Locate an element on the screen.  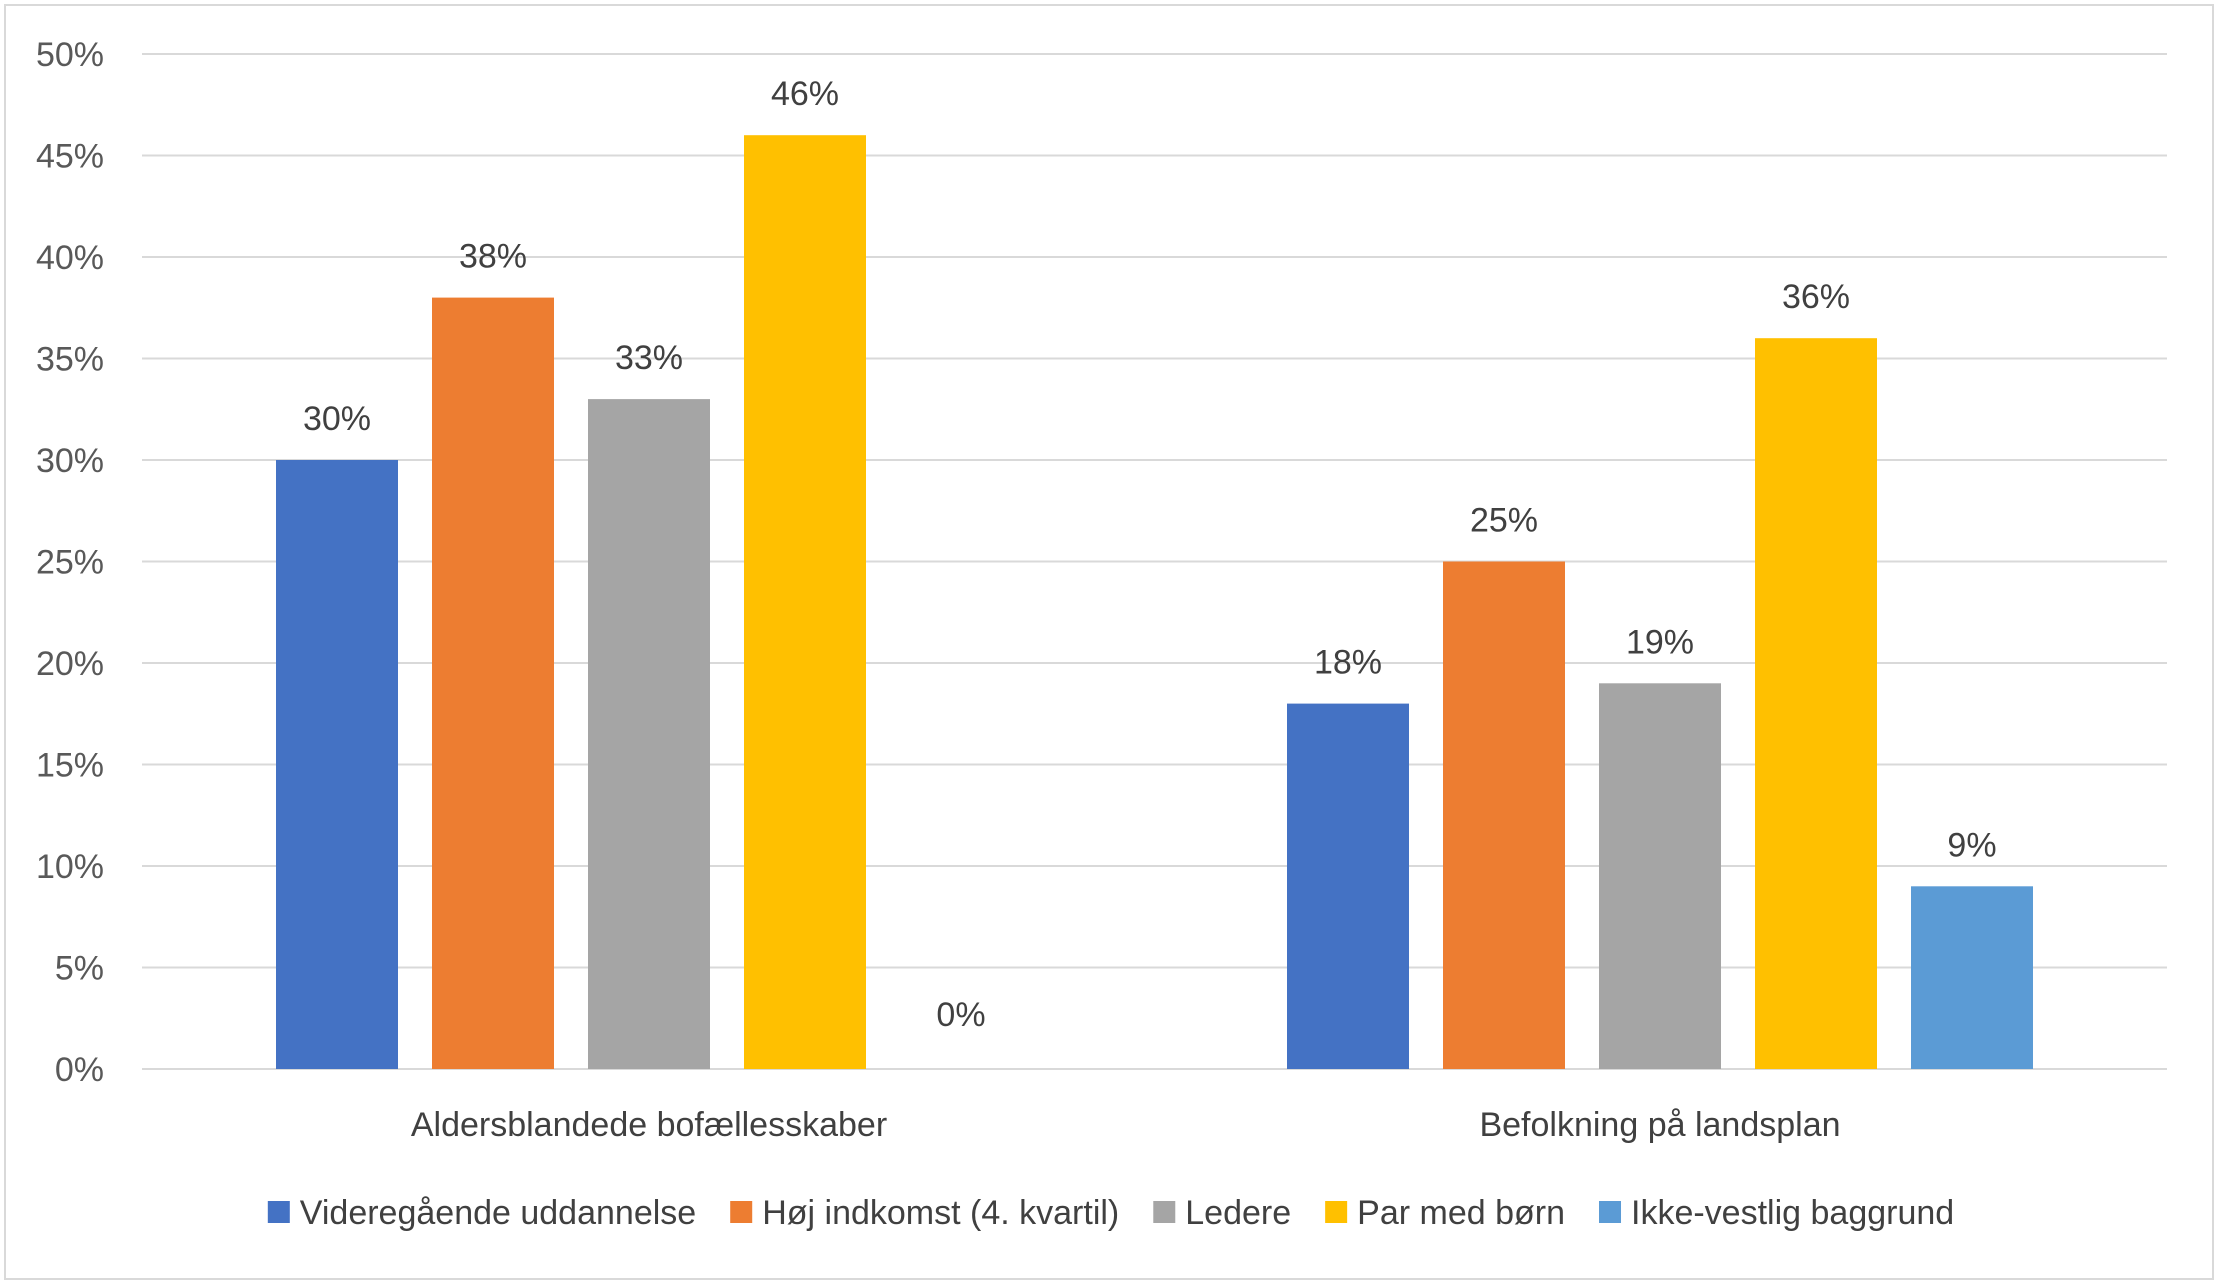
legend-label: Par med børn is located at coordinates (1461, 1213).